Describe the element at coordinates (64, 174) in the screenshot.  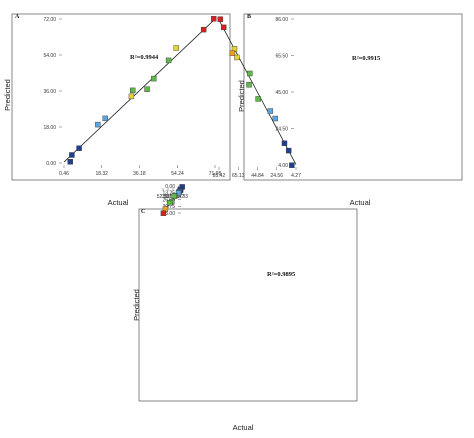
I see `x-tick-label: 0.46` at that location.